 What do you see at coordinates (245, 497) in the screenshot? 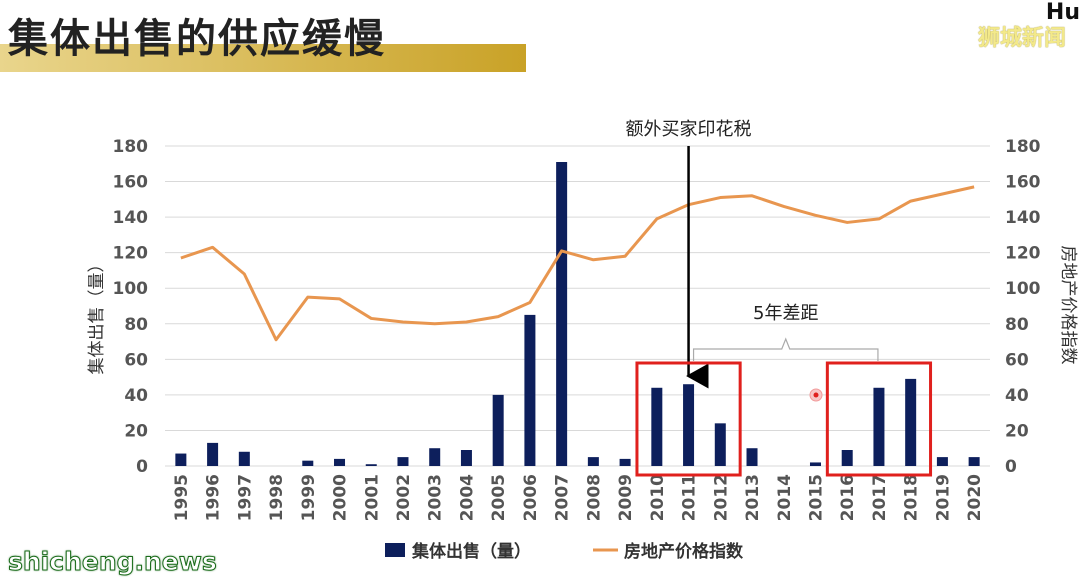
I see `x-tick-label: 1997` at bounding box center [245, 497].